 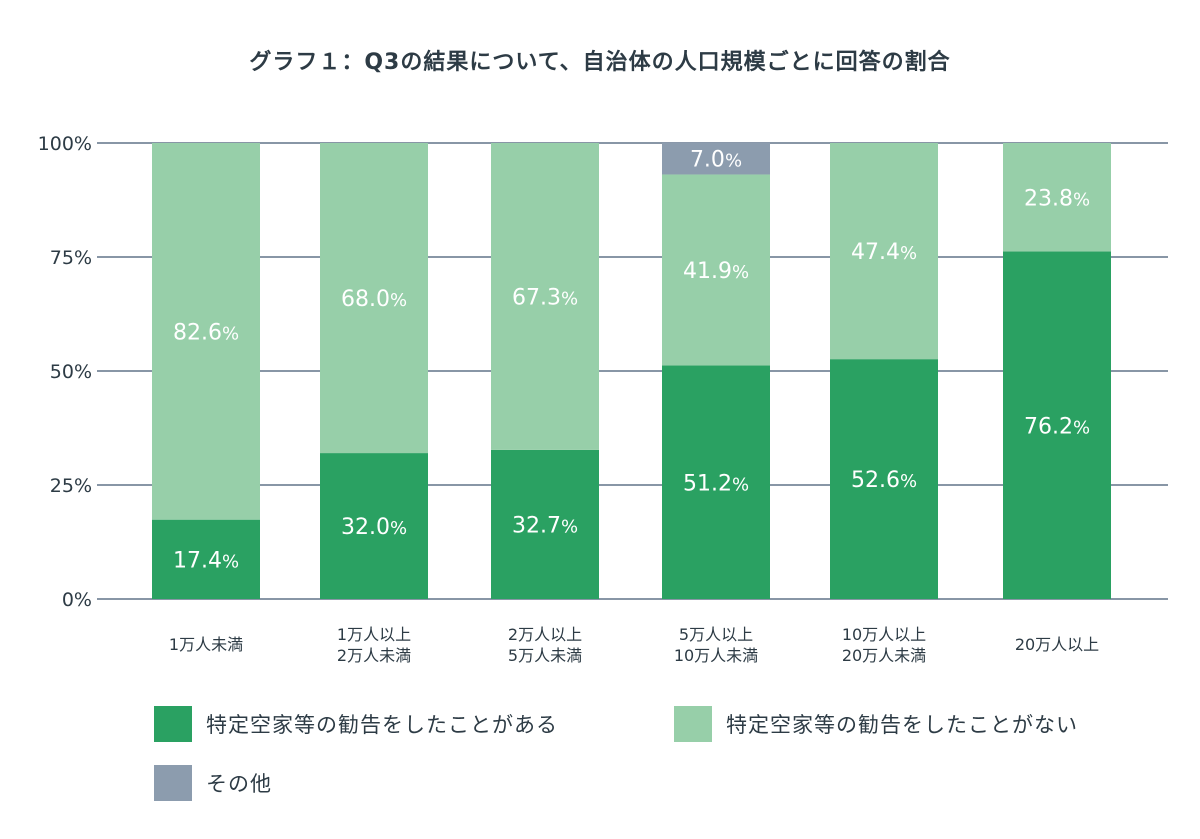 What do you see at coordinates (374, 634) in the screenshot?
I see `x-category-label-1-0: 1万人以上` at bounding box center [374, 634].